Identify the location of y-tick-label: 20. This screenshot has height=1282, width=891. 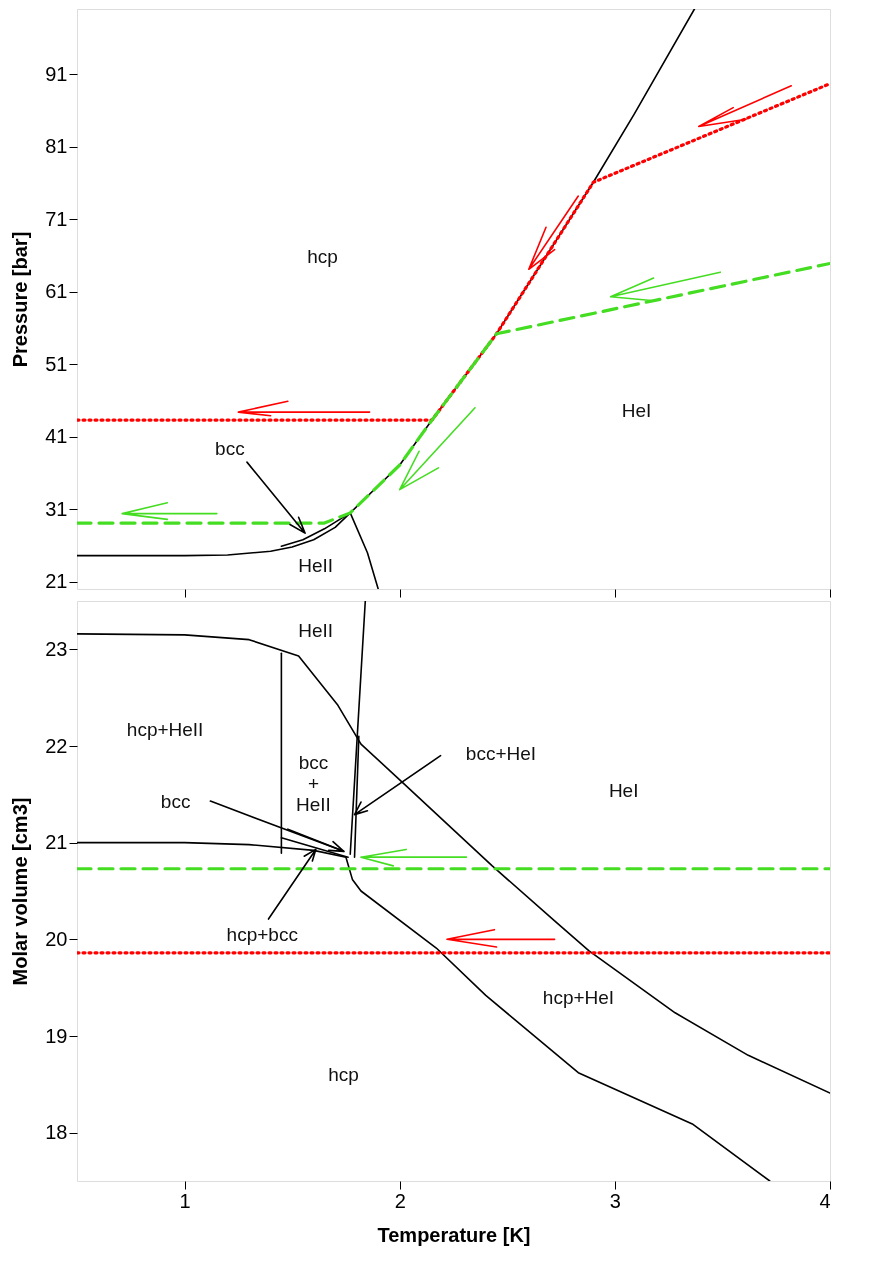
(56, 938).